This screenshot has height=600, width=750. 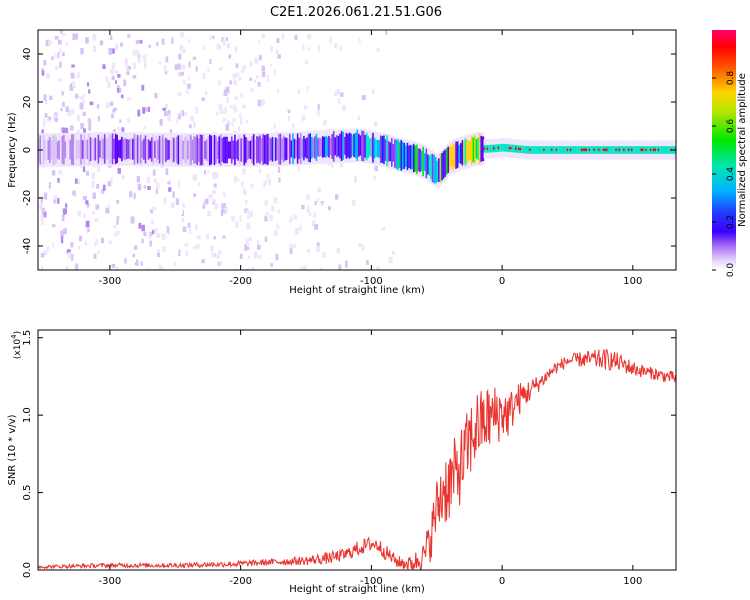 I want to click on colorbar-tick-label: 0.2, so click(x=731, y=222).